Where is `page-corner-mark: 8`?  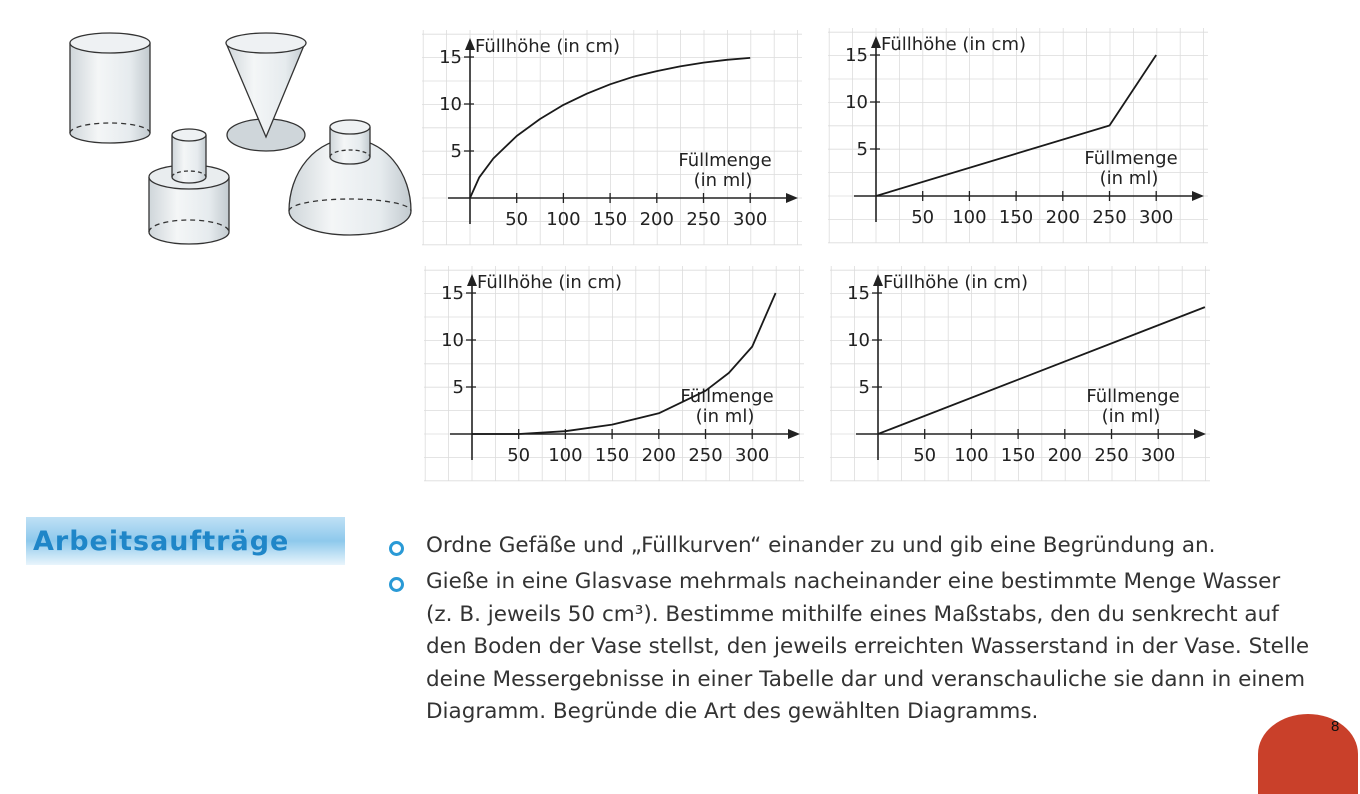
page-corner-mark: 8 is located at coordinates (1335, 726).